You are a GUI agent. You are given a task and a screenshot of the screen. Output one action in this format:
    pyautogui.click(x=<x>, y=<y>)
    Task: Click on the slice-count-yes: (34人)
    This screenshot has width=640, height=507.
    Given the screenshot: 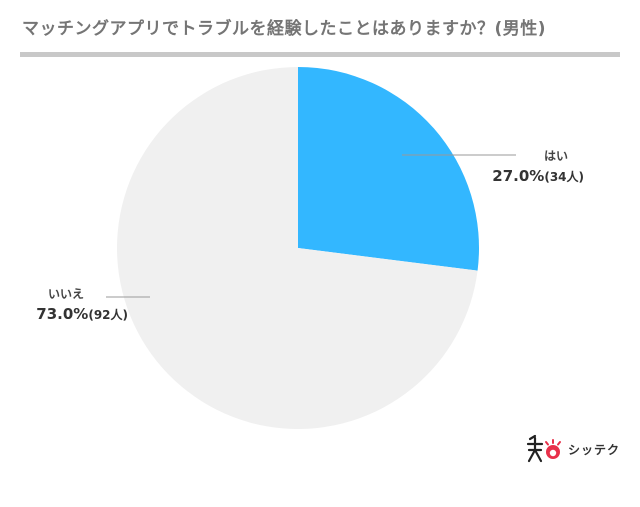 What is the action you would take?
    pyautogui.click(x=564, y=176)
    